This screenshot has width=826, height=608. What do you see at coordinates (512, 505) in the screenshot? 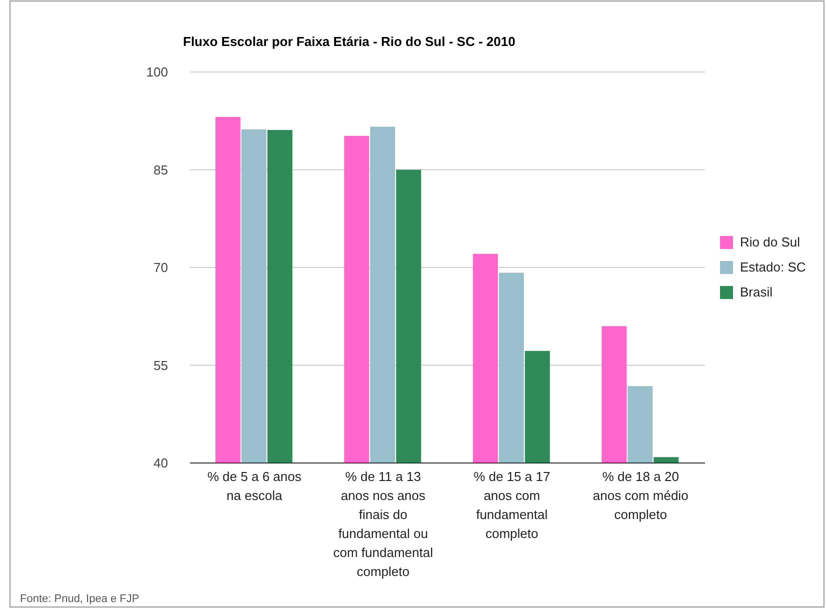
I see `x-tick-label: % de 15 a 17 anos com fundamental completo` at bounding box center [512, 505].